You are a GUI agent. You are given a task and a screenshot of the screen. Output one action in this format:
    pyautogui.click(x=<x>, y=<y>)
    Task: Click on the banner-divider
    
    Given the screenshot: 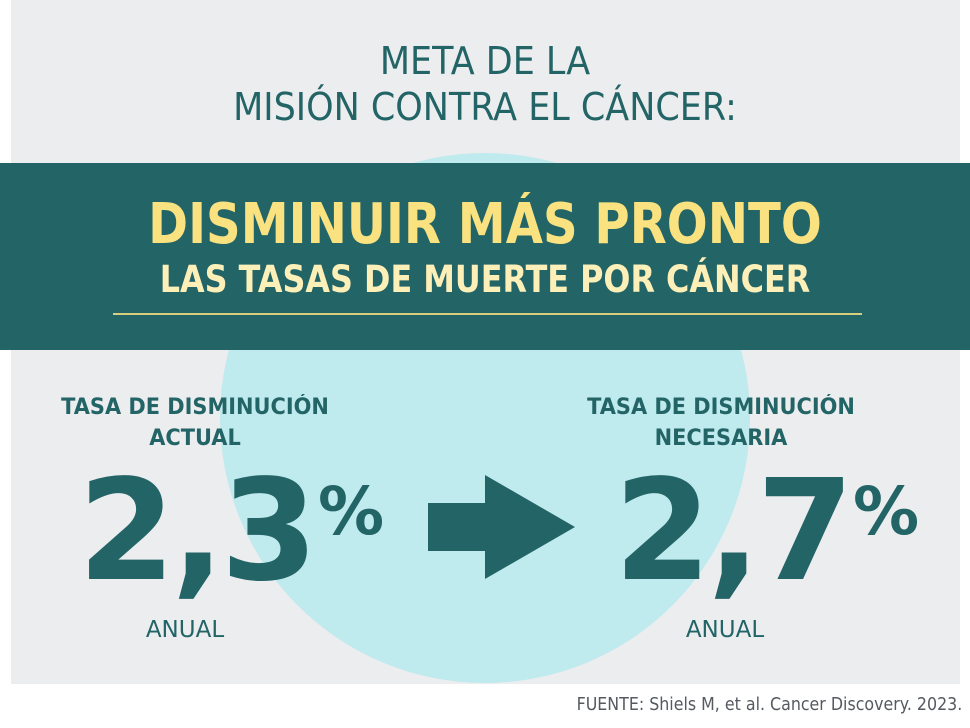 What is the action you would take?
    pyautogui.click(x=487, y=314)
    